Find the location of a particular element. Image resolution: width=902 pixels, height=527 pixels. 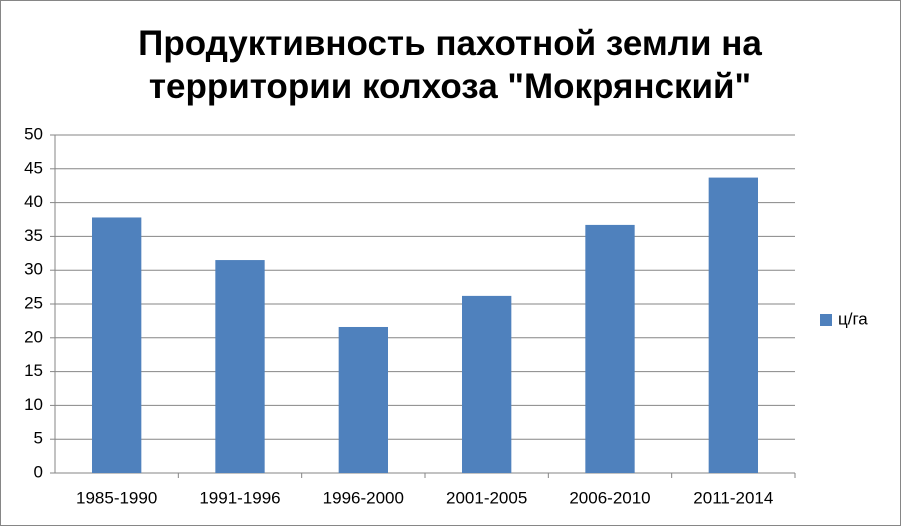

y-tick-label: 0 is located at coordinates (38, 471).